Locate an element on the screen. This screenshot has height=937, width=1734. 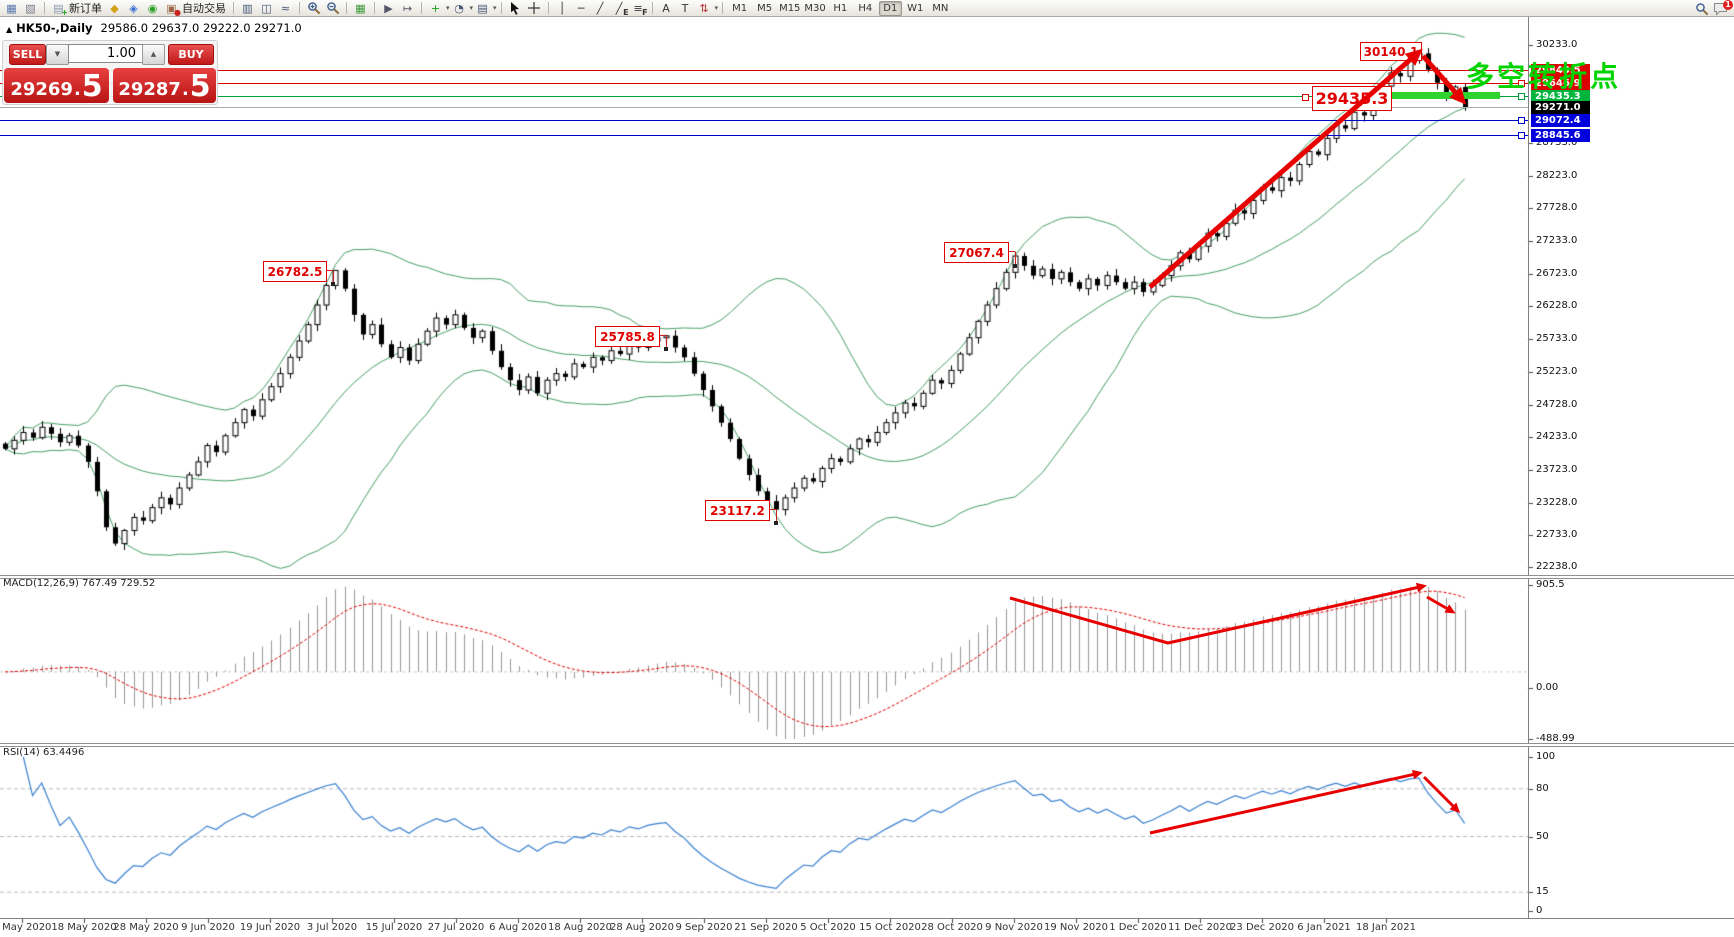
search-icon is located at coordinates (1701, 9).